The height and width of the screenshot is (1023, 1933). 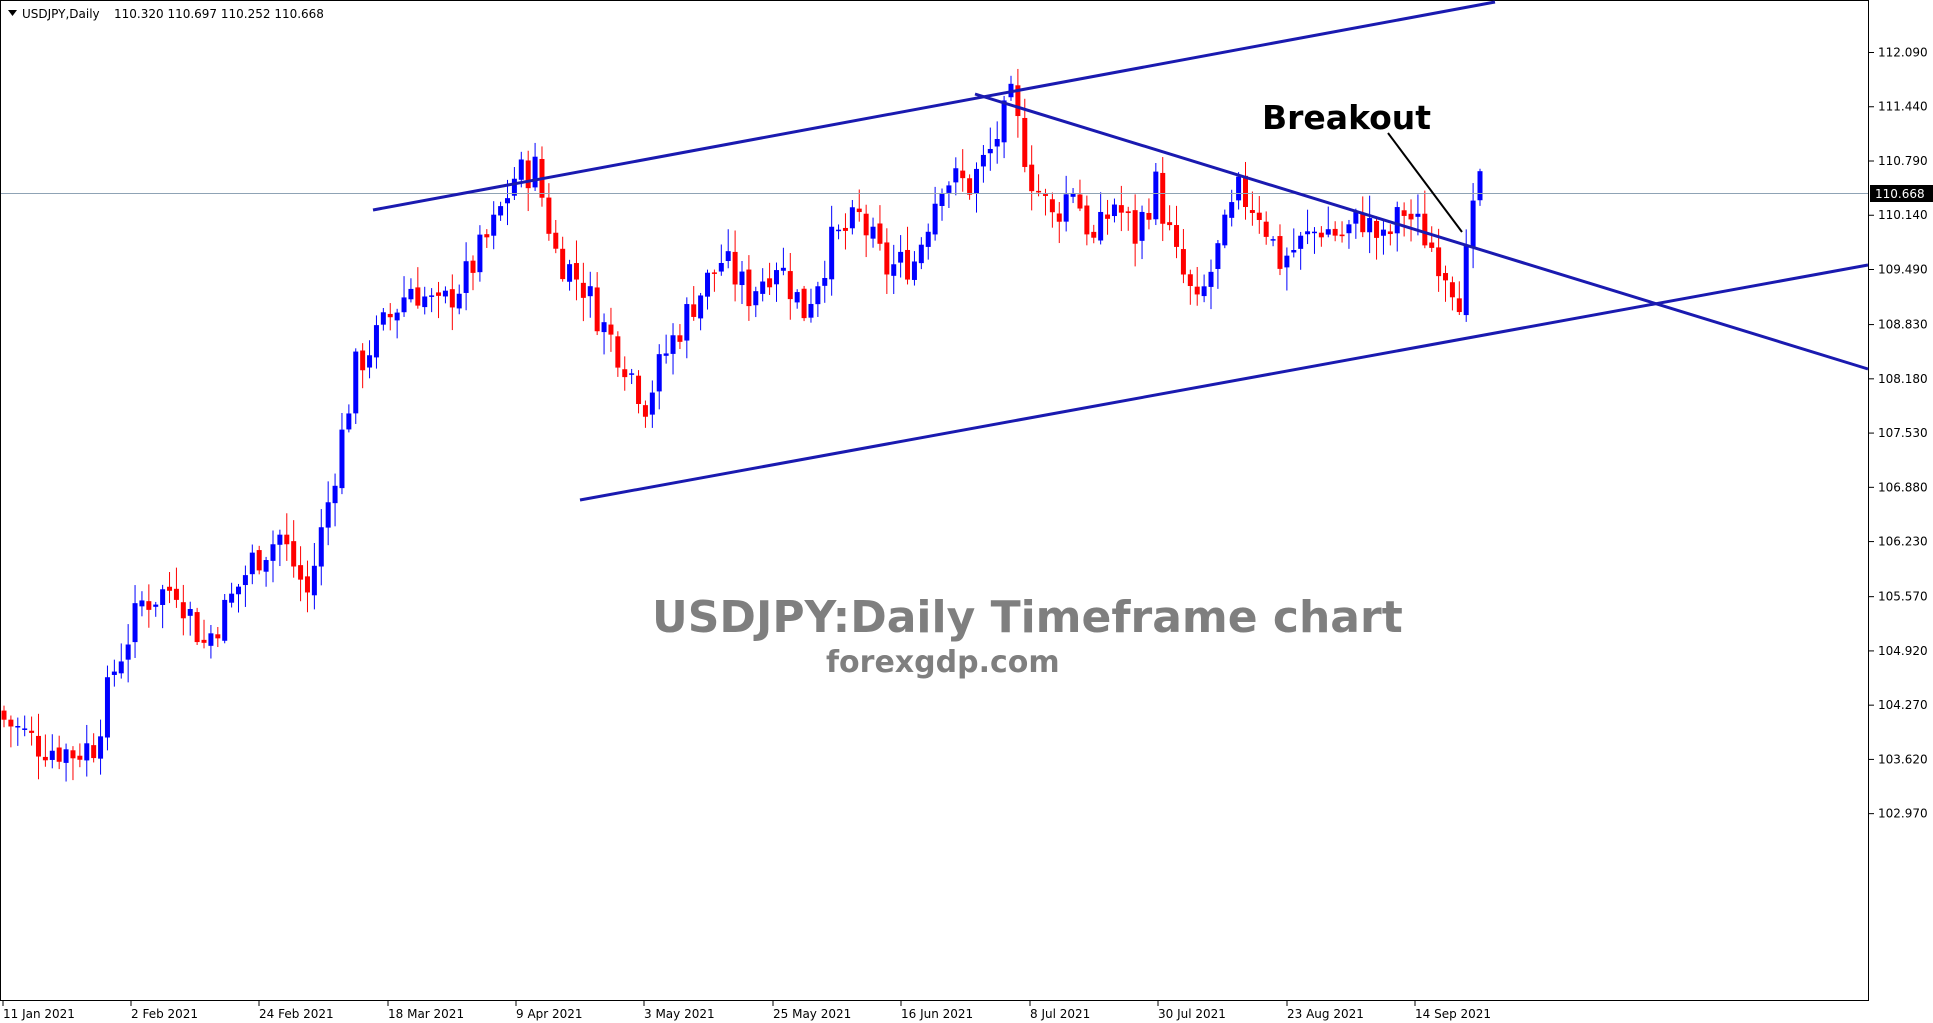 What do you see at coordinates (12, 13) in the screenshot?
I see `collapse-triangle-icon` at bounding box center [12, 13].